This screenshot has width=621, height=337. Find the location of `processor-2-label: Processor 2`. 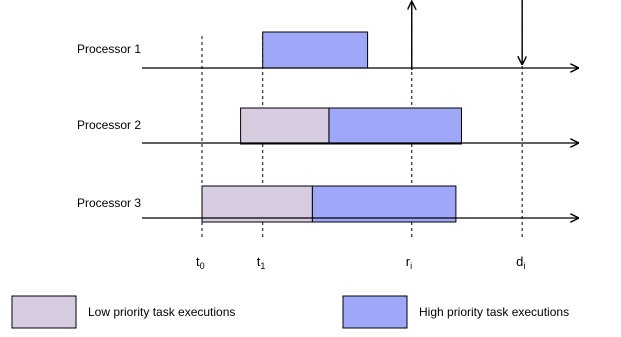

processor-2-label: Processor 2 is located at coordinates (109, 125).